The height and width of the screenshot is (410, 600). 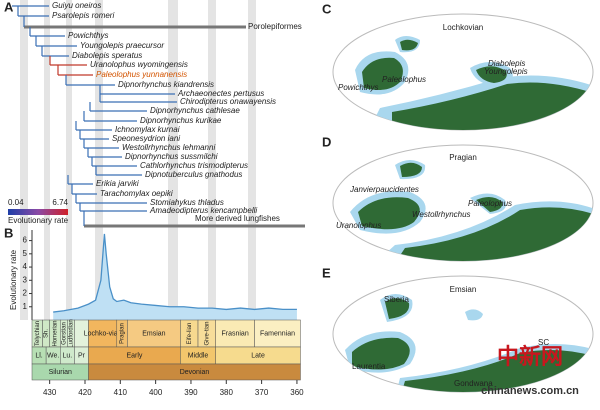 I want to click on timescale-label: Silurian, so click(x=60, y=372).